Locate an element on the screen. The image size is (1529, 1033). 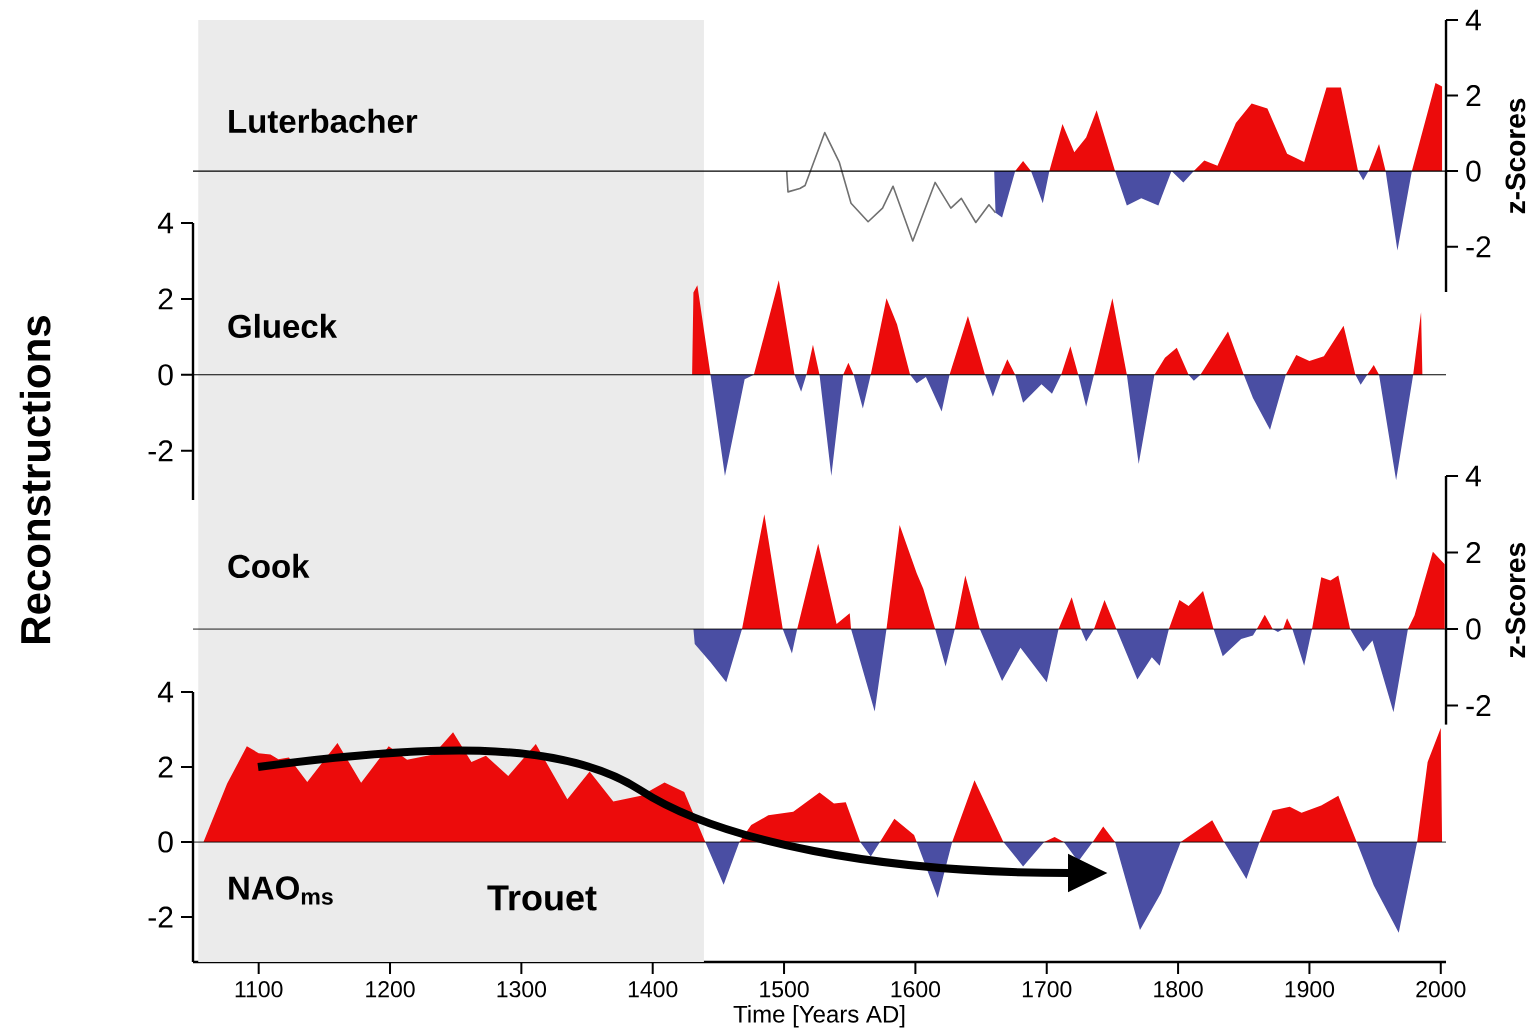
x-tick-label: 1500 is located at coordinates (784, 989).